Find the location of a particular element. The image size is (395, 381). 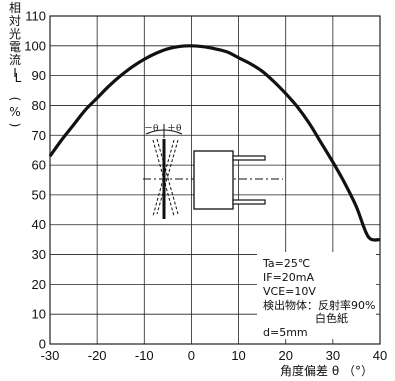

x-axis-label: 角度偏差 θ （°） is located at coordinates (326, 370).